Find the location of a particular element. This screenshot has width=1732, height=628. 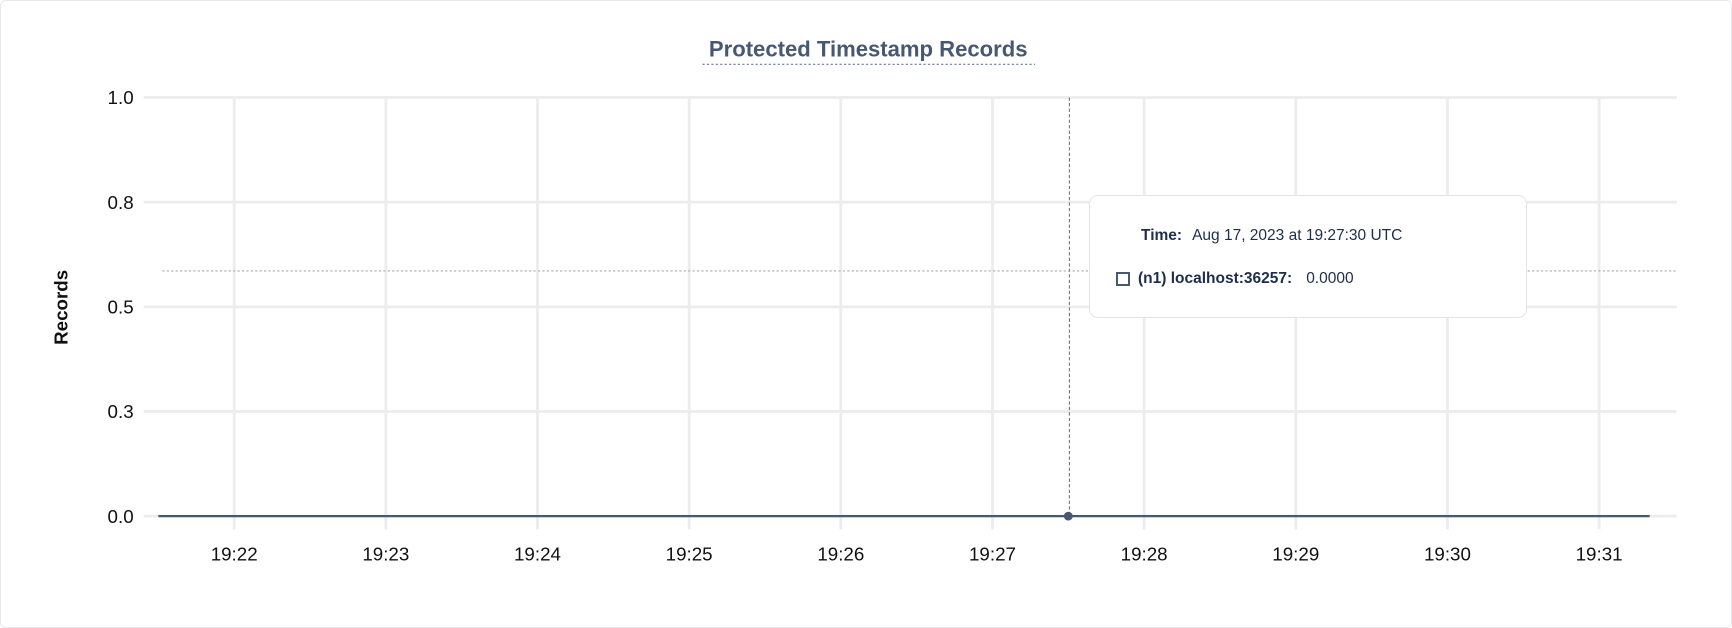

tooltip-time-value: Aug 17, 2023 at 19:27:30 UTC is located at coordinates (1297, 235).